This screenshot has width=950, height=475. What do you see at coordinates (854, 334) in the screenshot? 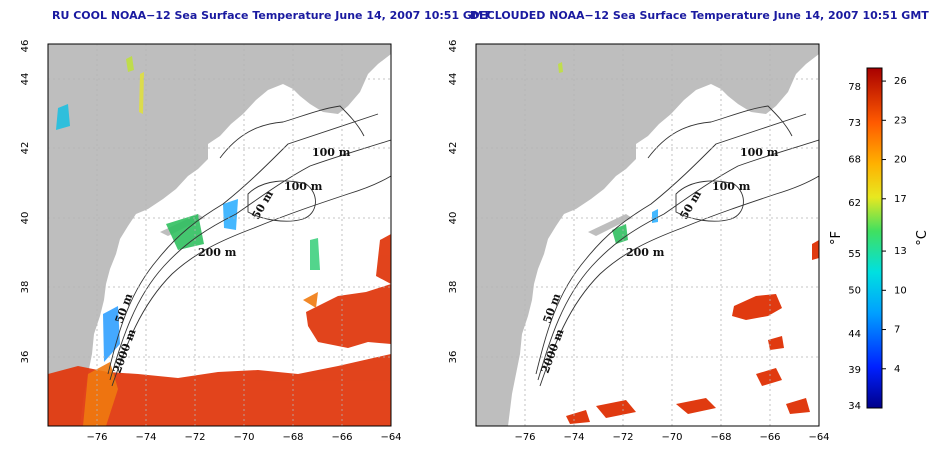
I see `fahrenheit-tick-label: 44` at bounding box center [854, 334].